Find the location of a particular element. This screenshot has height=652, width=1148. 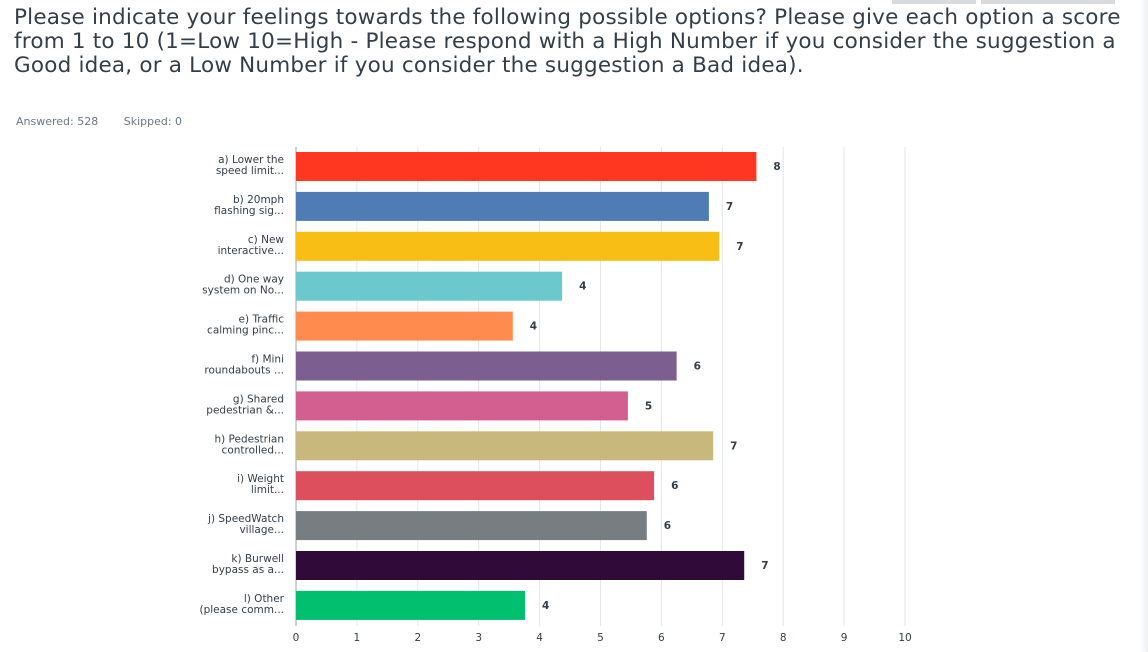

x-tick-label: 10 is located at coordinates (904, 638).